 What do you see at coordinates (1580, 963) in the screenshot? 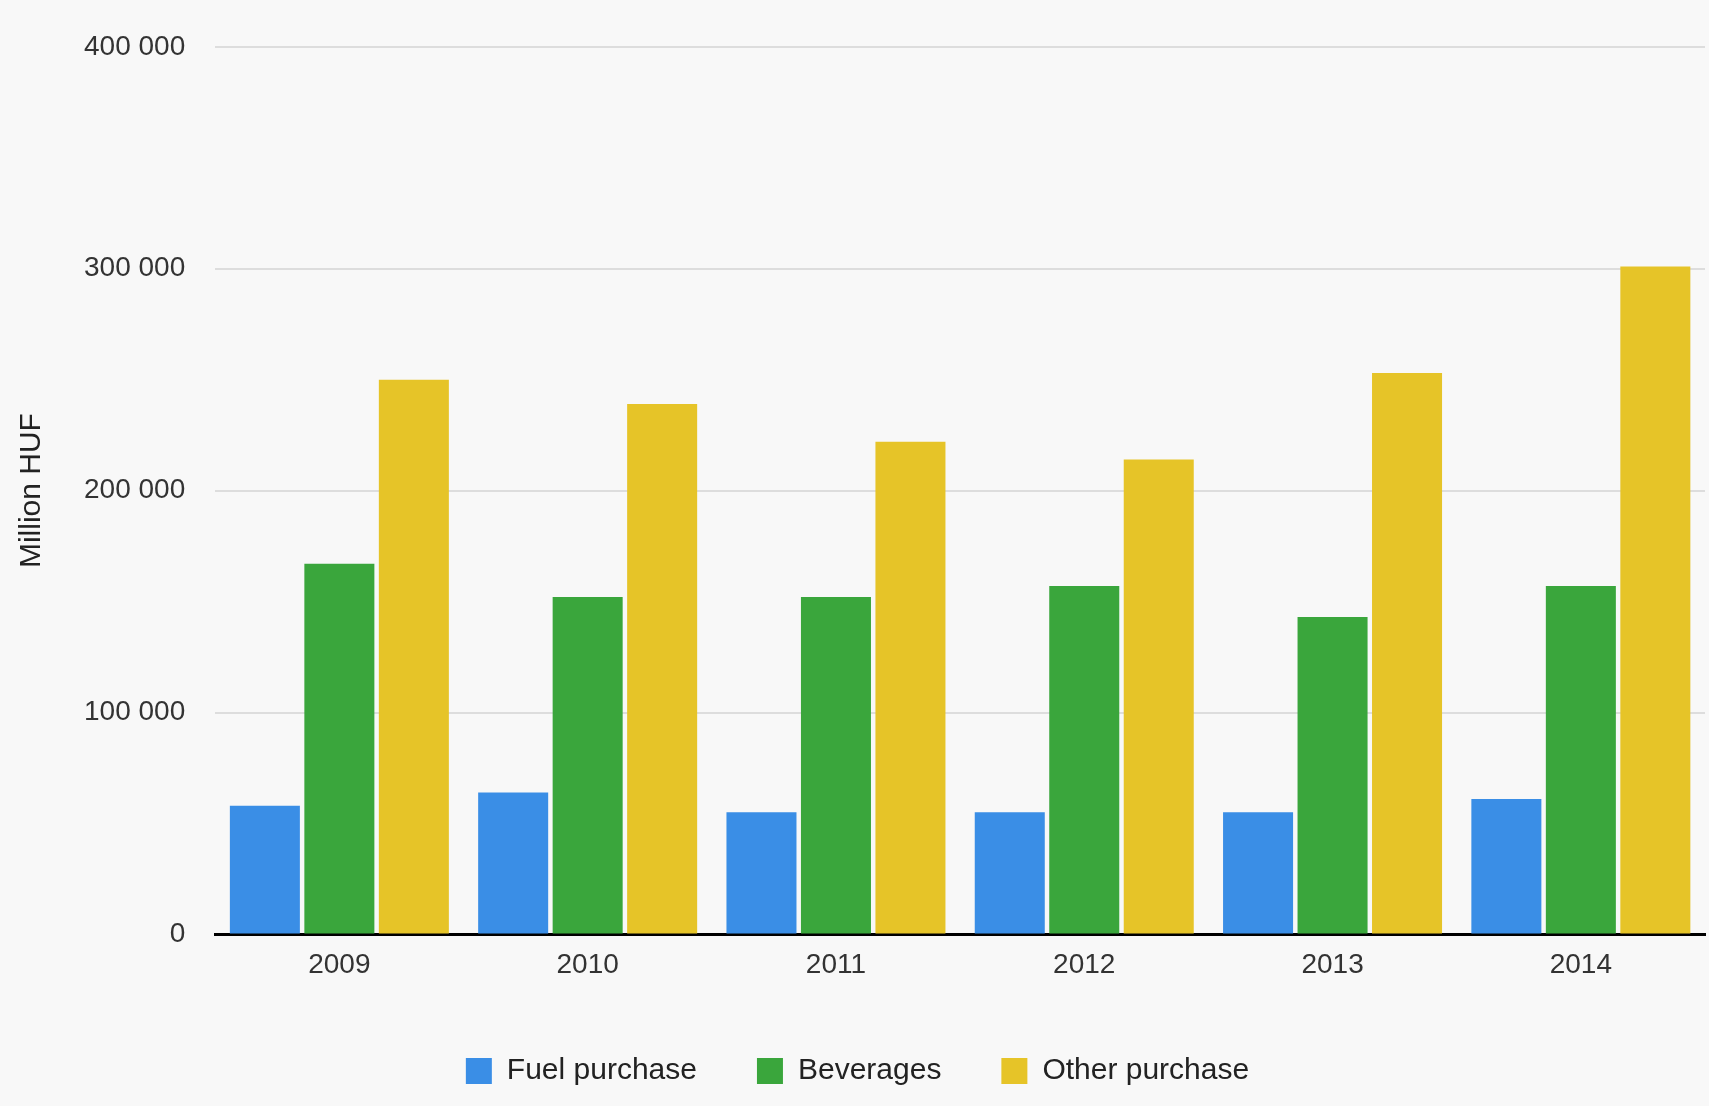
I see `x-tick-label: 2014` at bounding box center [1580, 963].